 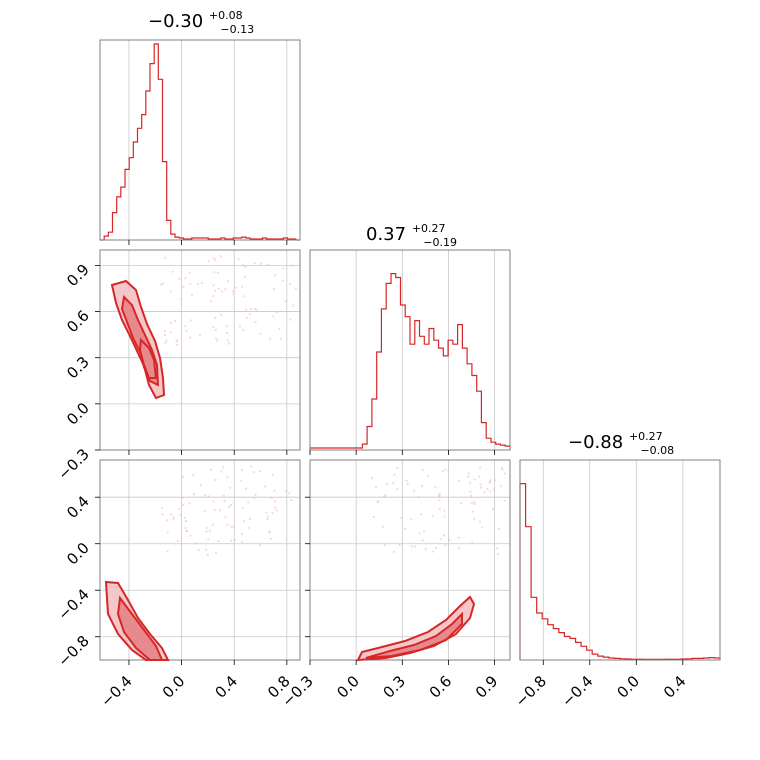 I want to click on y-tick-label: 0.3, so click(x=78, y=368).